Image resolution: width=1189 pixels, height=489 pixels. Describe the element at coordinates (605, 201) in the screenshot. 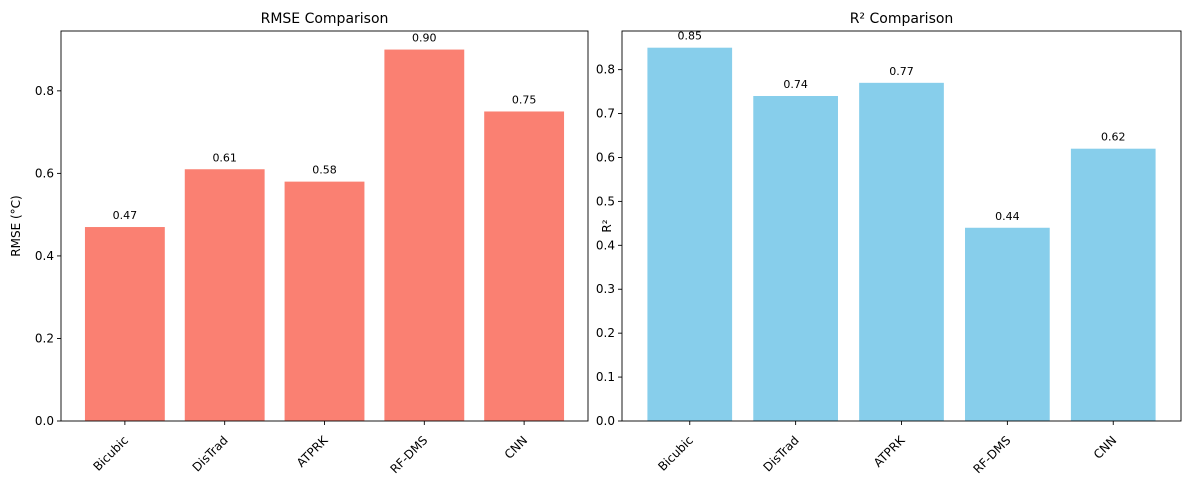

I see `y-tick-label: 0.5` at that location.